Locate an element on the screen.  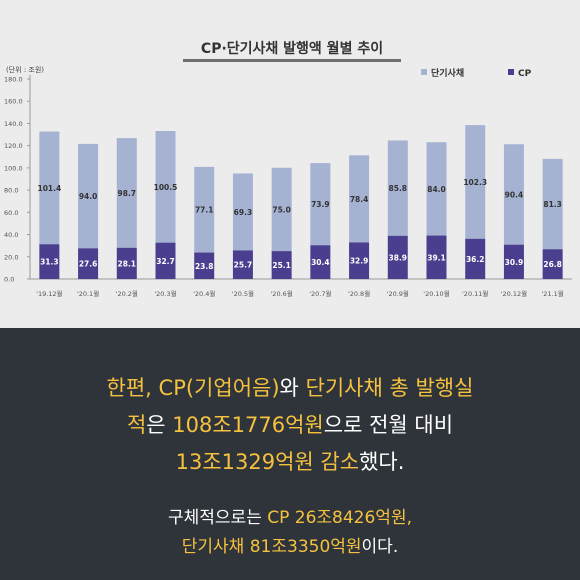
value-label-cp: 28.1 is located at coordinates (127, 263).